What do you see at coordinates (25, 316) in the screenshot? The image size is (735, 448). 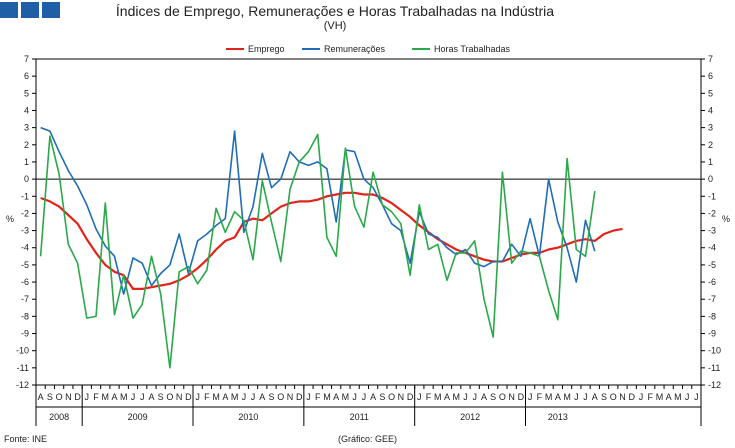 I see `y-tick-label-left: -8` at bounding box center [25, 316].